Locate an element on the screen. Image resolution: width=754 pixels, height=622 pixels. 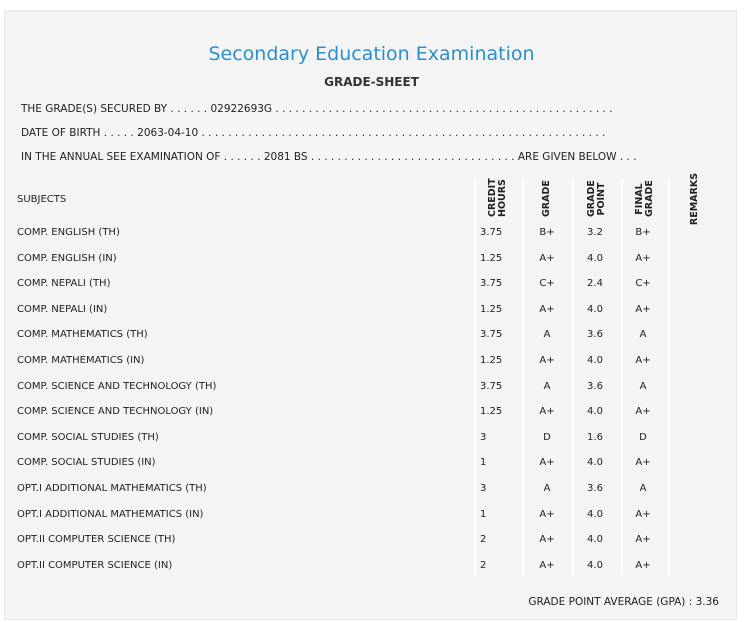
grade-point: 3.2 is located at coordinates (595, 232).